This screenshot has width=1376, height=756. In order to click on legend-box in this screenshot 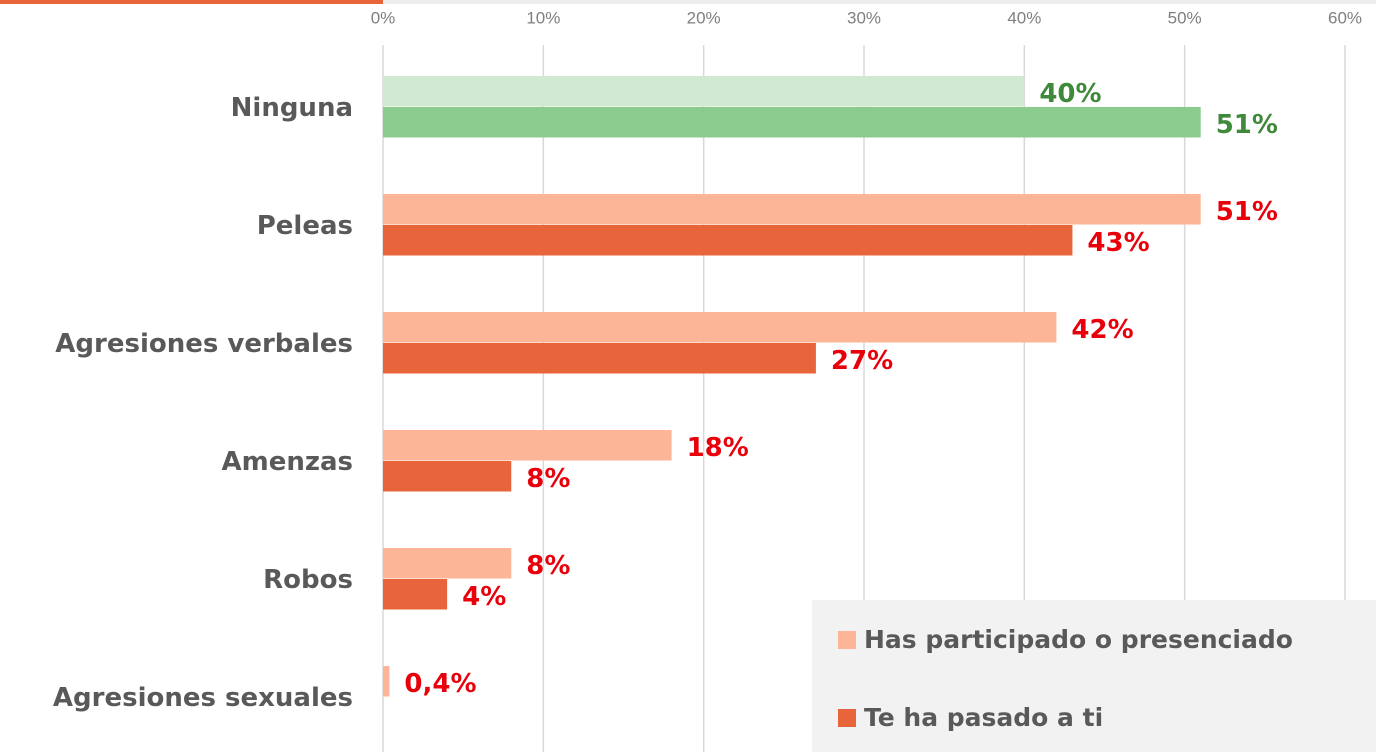, I will do `click(1094, 676)`.